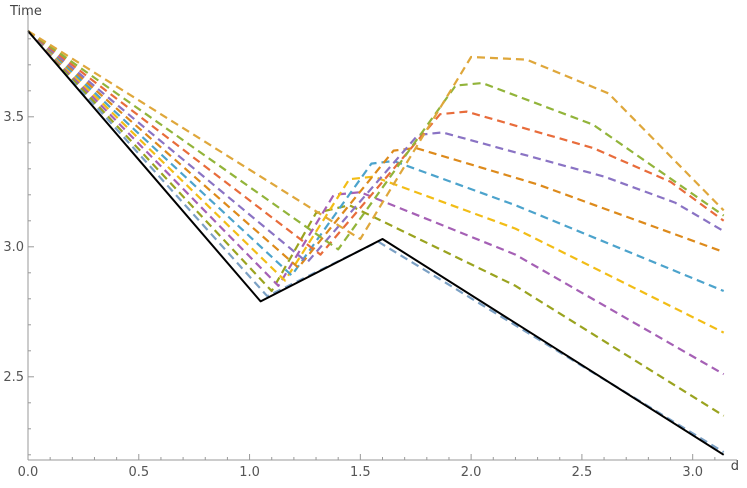 The image size is (747, 488). What do you see at coordinates (360, 472) in the screenshot?
I see `x-tick-label: 1.5` at bounding box center [360, 472].